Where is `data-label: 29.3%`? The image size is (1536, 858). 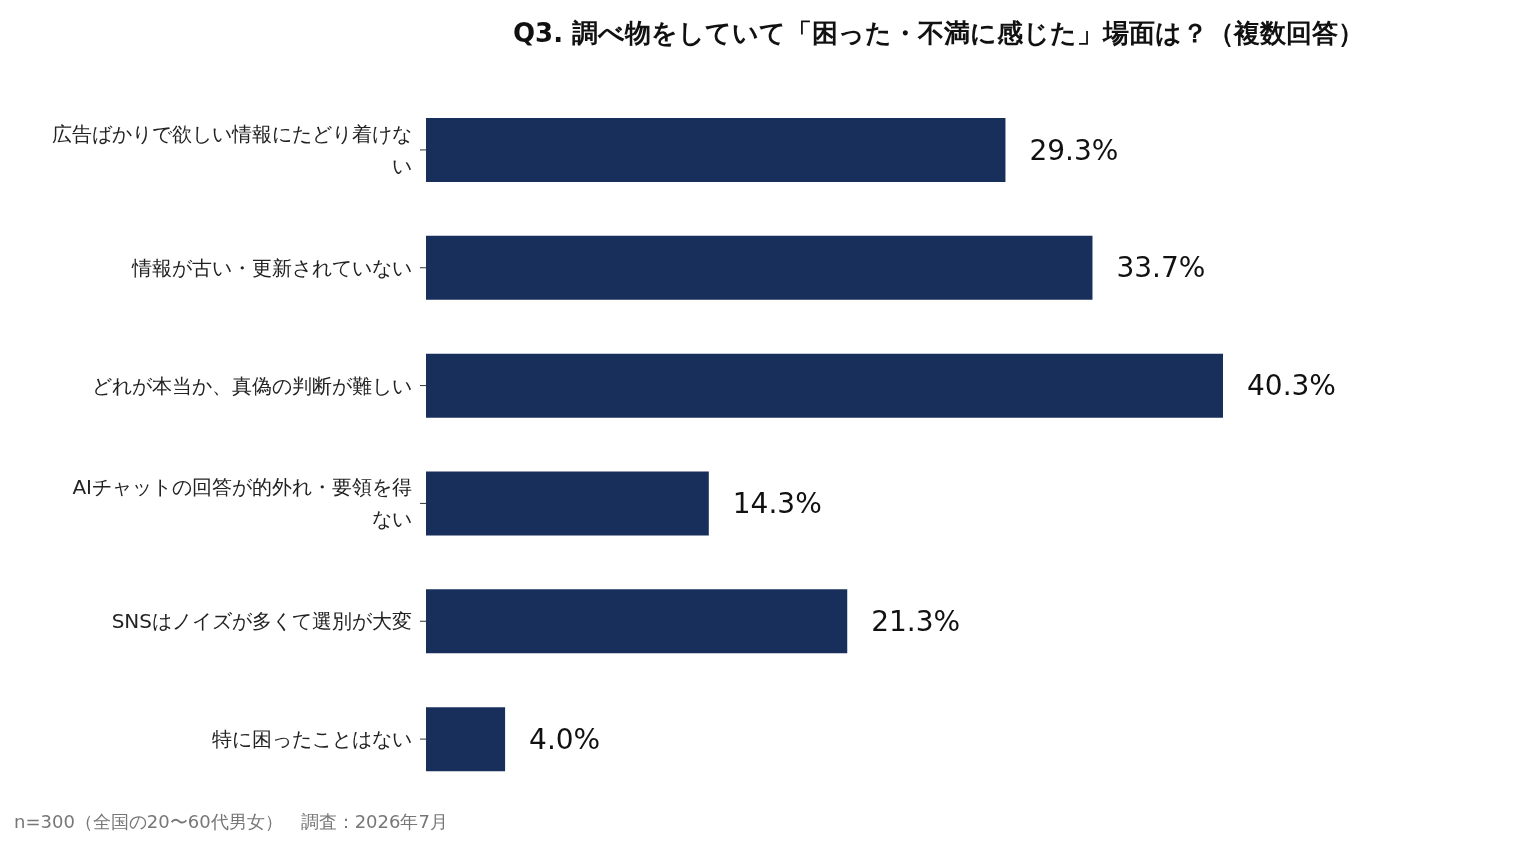 data-label: 29.3% is located at coordinates (1074, 150).